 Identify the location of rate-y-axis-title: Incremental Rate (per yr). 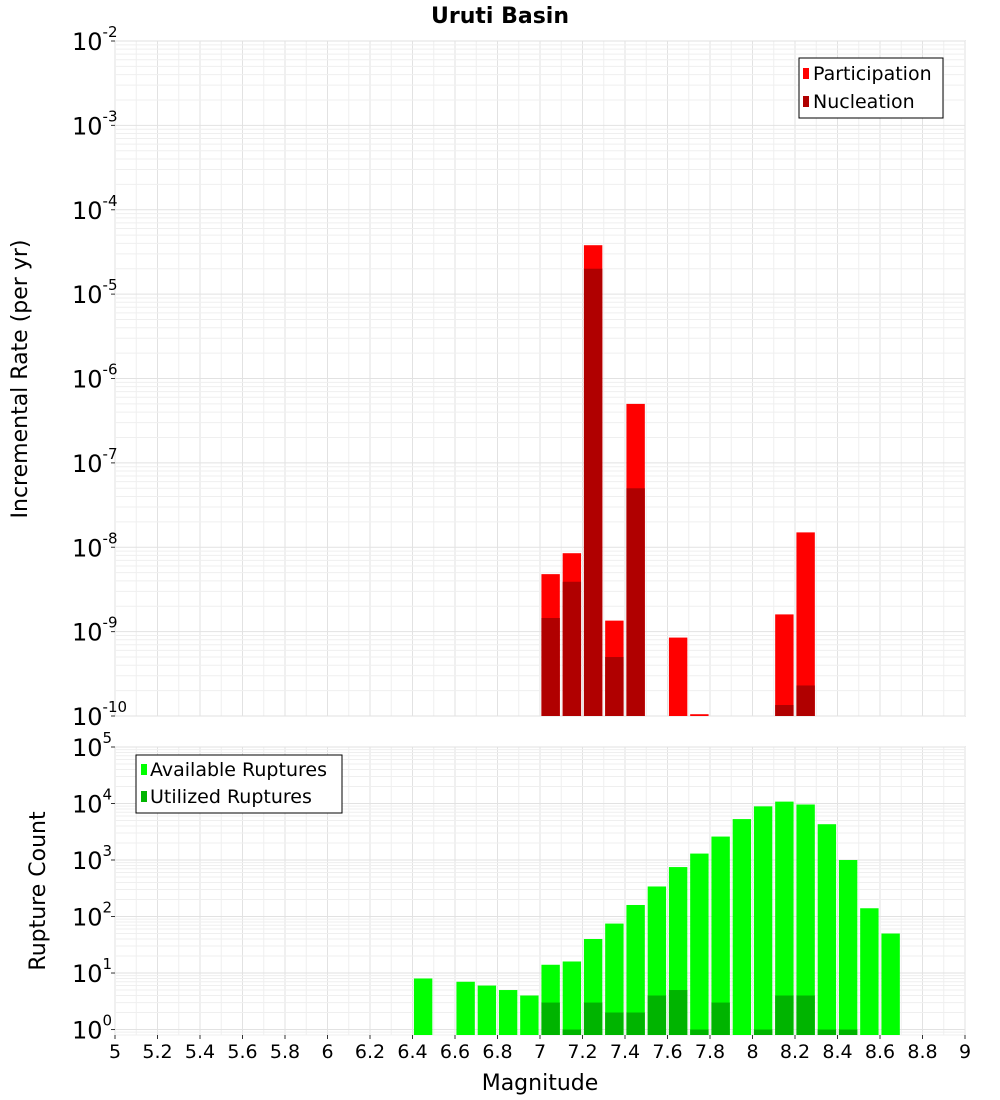
(20, 379).